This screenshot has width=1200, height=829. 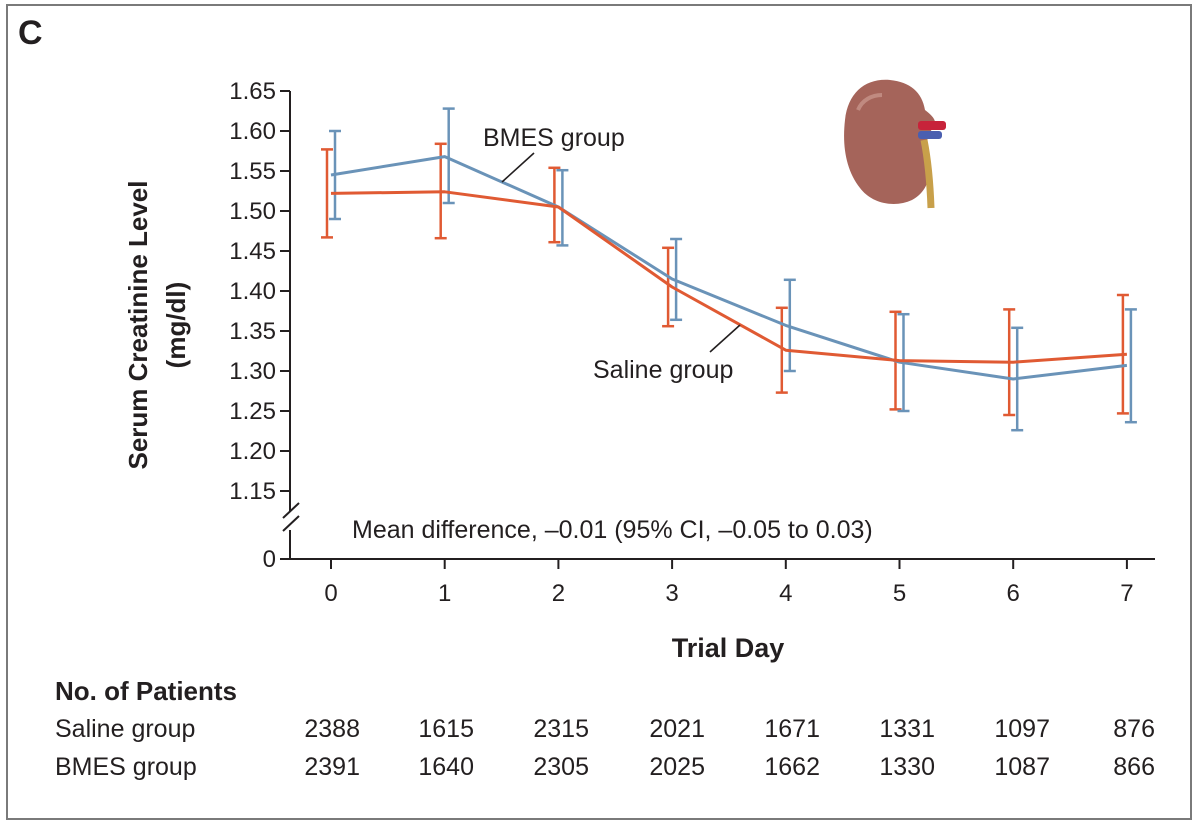 What do you see at coordinates (895, 144) in the screenshot?
I see `kidney-icon` at bounding box center [895, 144].